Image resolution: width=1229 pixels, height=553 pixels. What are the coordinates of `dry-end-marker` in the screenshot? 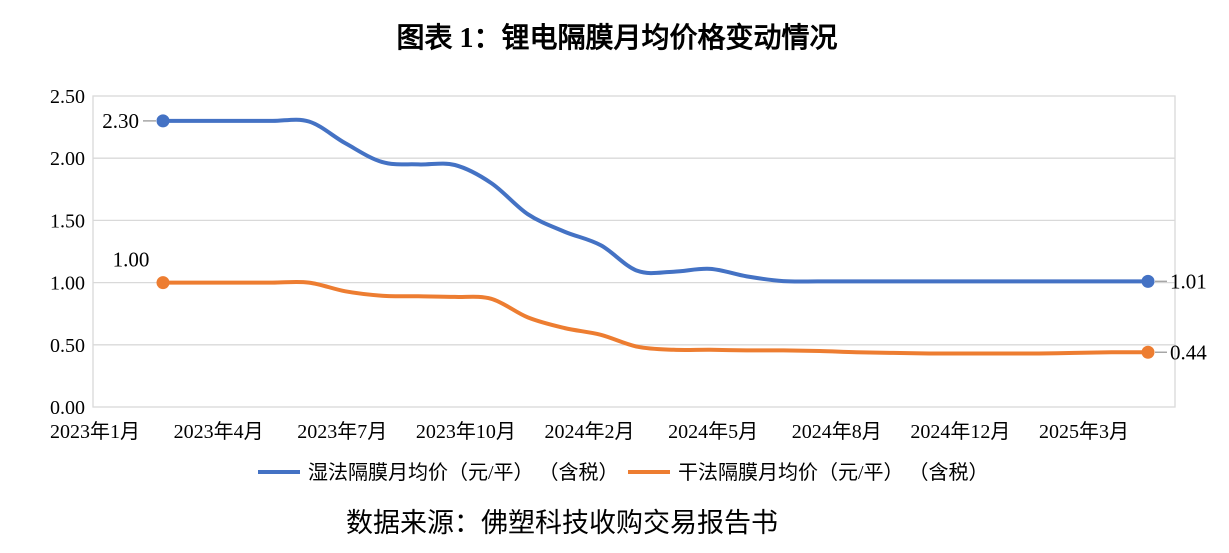 It's located at (1148, 352).